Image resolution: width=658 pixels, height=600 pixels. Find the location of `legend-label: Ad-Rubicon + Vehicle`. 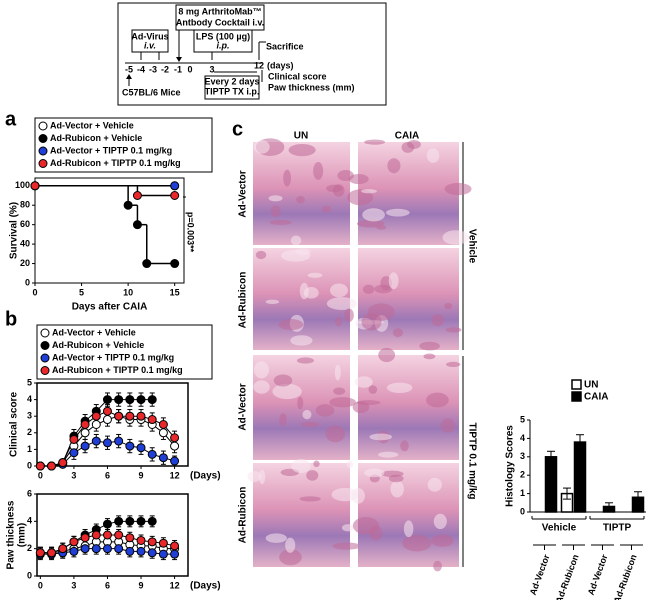

legend-label: Ad-Rubicon + Vehicle is located at coordinates (96, 138).